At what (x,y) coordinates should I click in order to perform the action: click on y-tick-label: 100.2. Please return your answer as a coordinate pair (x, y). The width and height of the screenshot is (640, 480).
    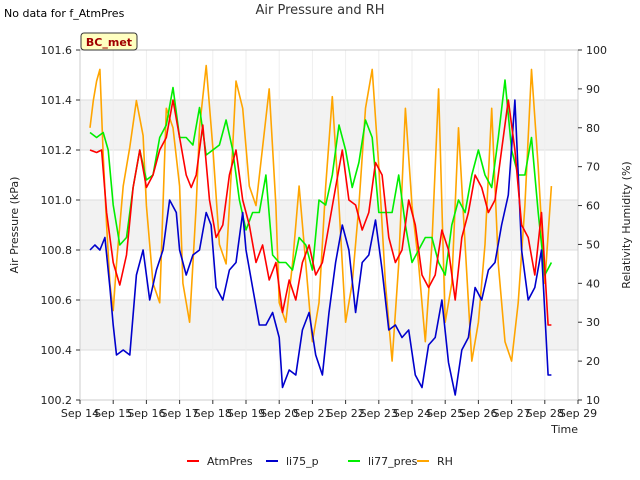
    Looking at the image, I should click on (57, 400).